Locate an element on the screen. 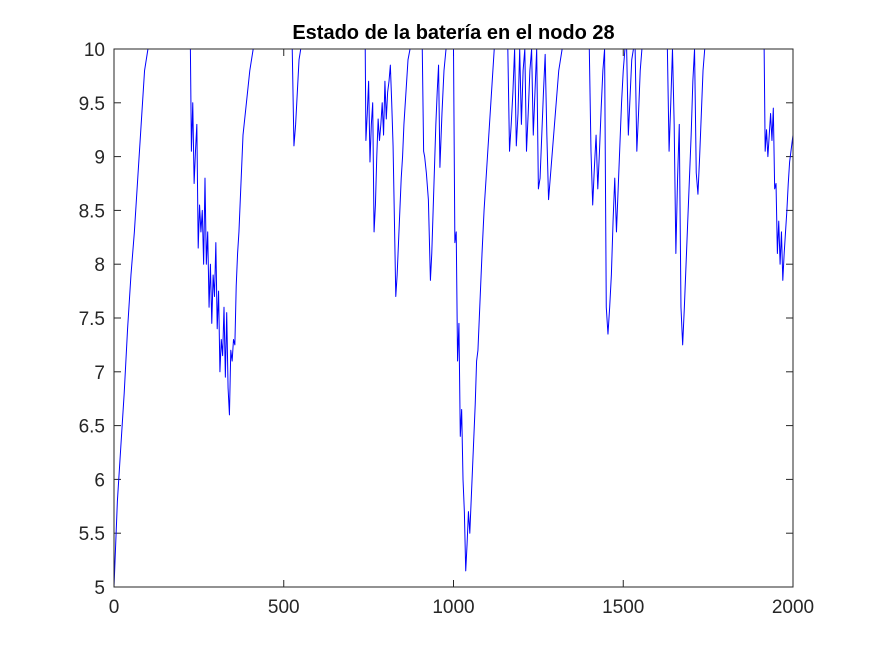 The height and width of the screenshot is (656, 875). x-tick-label: 0 is located at coordinates (114, 607).